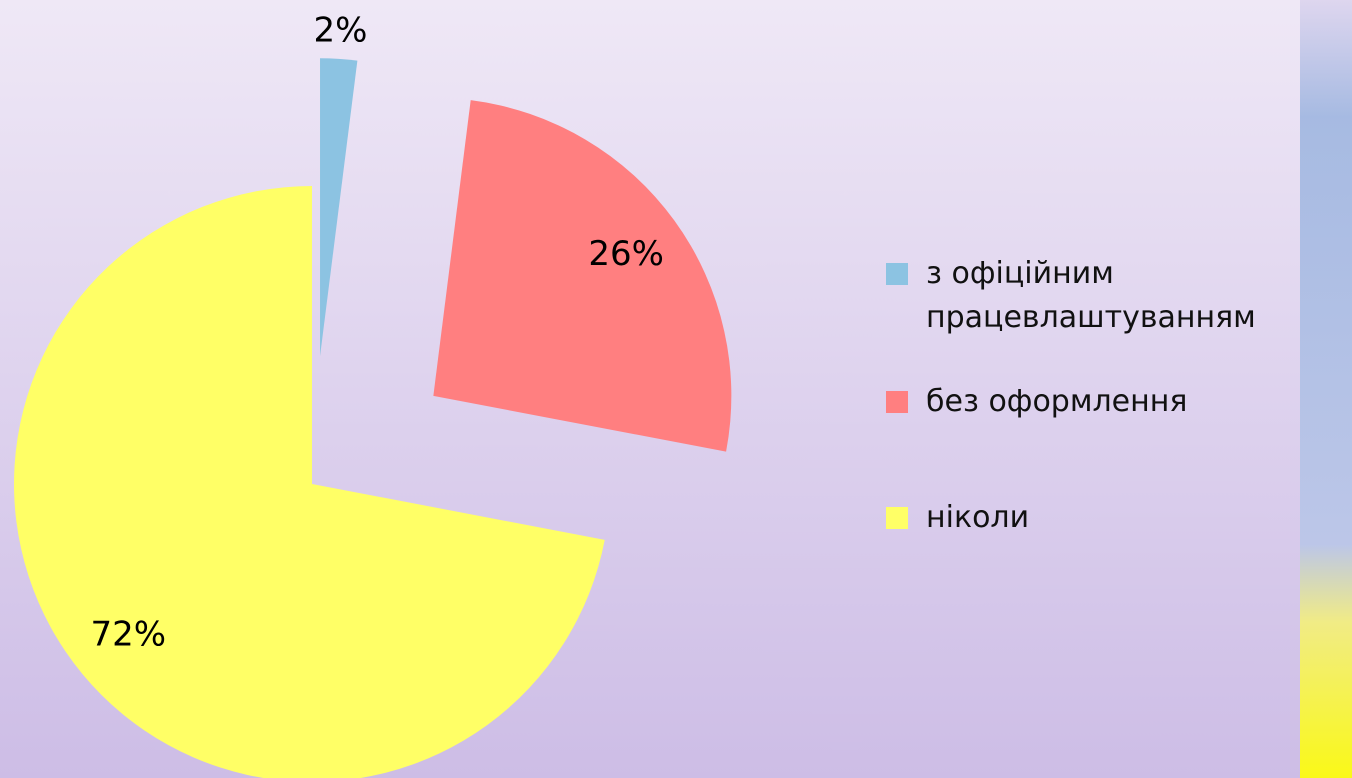 The image size is (1352, 778). Describe the element at coordinates (1119, 518) in the screenshot. I see `legend-item: ніколи` at that location.